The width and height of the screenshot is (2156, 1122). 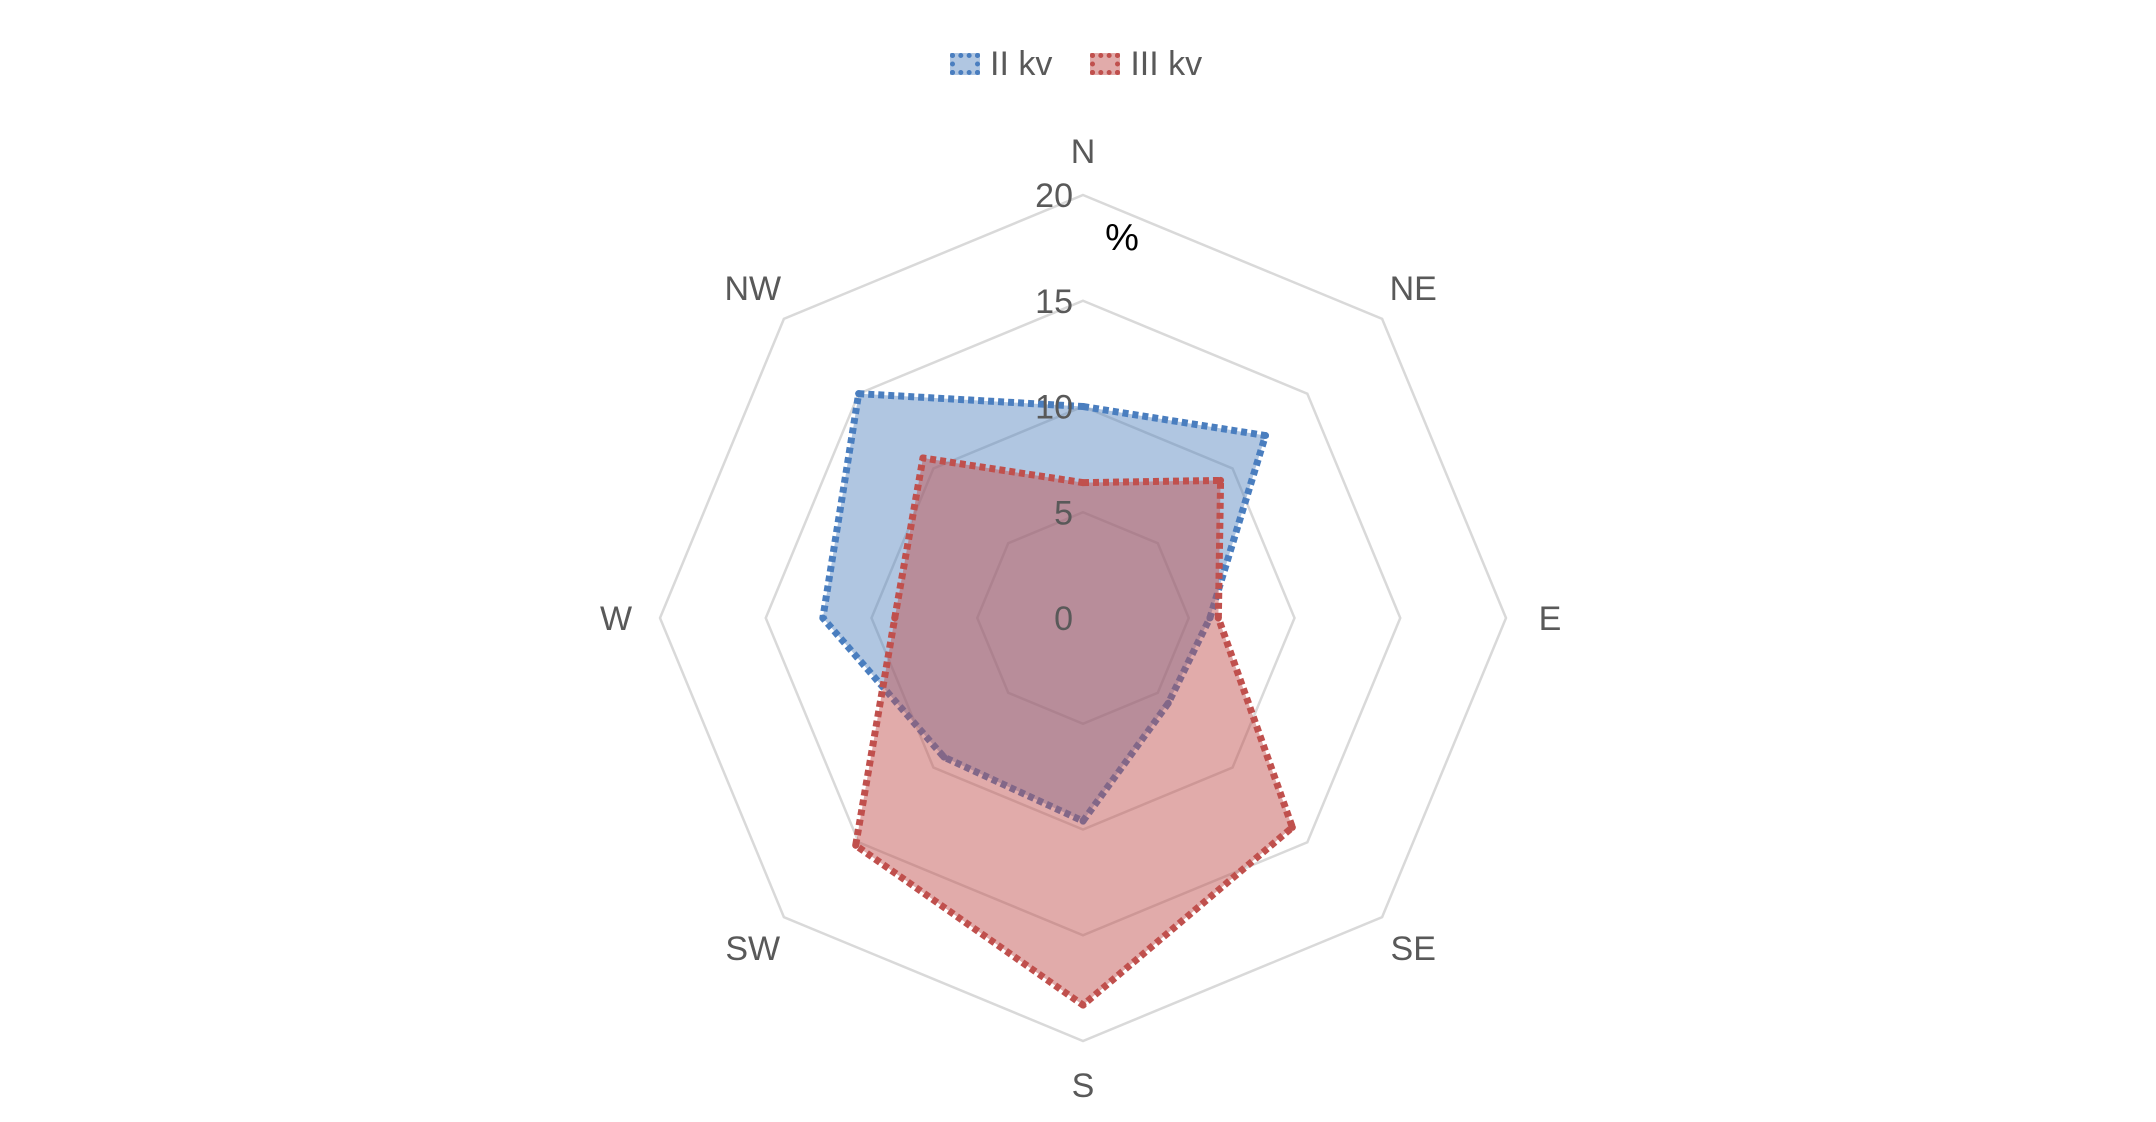 What do you see at coordinates (1083, 1086) in the screenshot?
I see `category-label: S` at bounding box center [1083, 1086].